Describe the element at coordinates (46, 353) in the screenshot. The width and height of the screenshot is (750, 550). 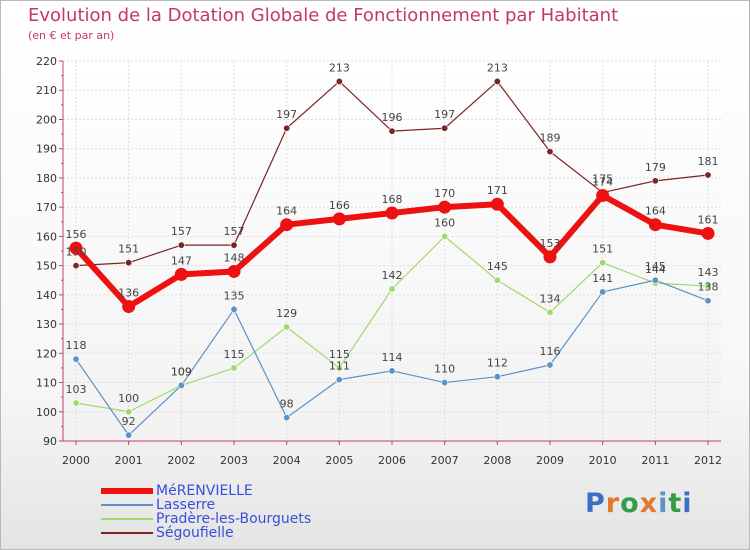
I see `y-tick-label: 120` at that location.